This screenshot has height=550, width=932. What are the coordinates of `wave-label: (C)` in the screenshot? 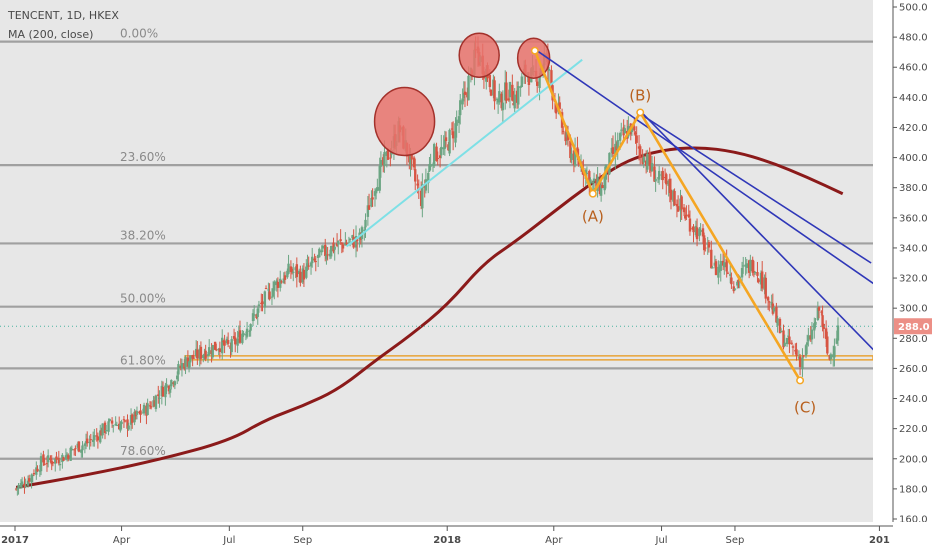 It's located at (805, 407).